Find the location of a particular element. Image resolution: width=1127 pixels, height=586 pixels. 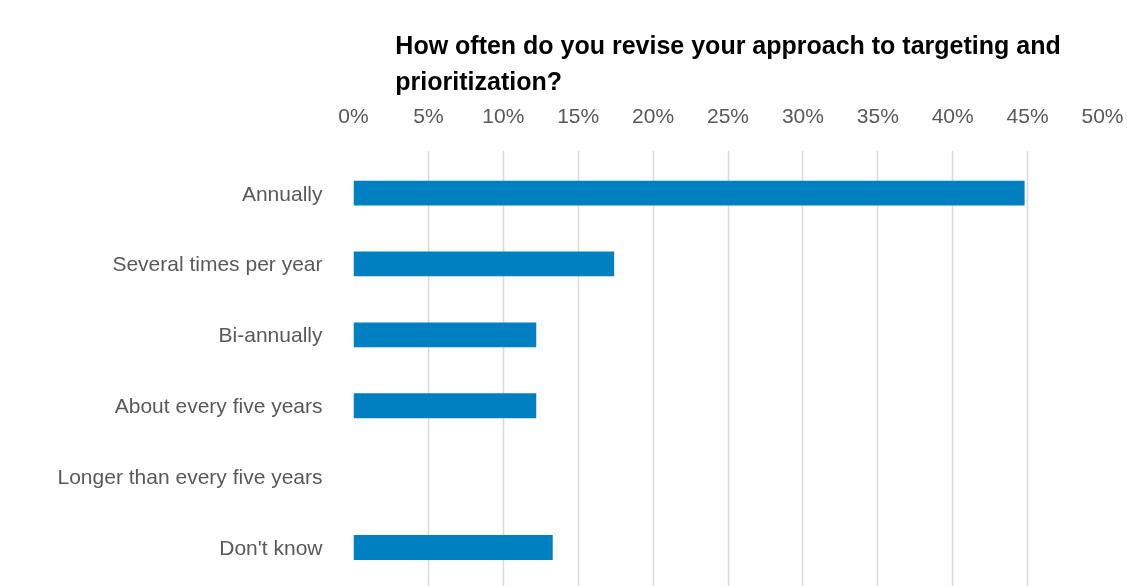

y-tick-label: Annually is located at coordinates (282, 193).